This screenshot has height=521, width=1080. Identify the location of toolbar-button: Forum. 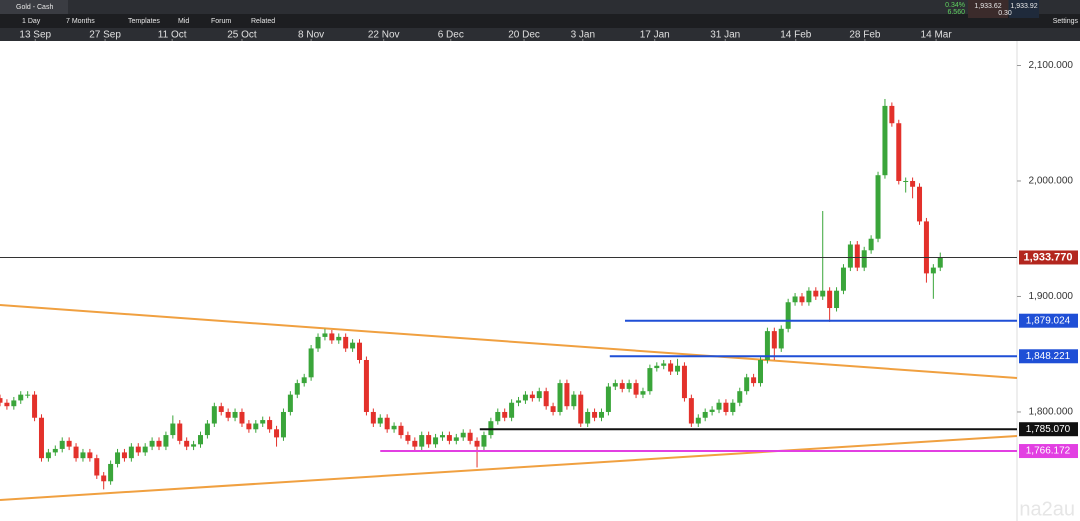
(221, 21).